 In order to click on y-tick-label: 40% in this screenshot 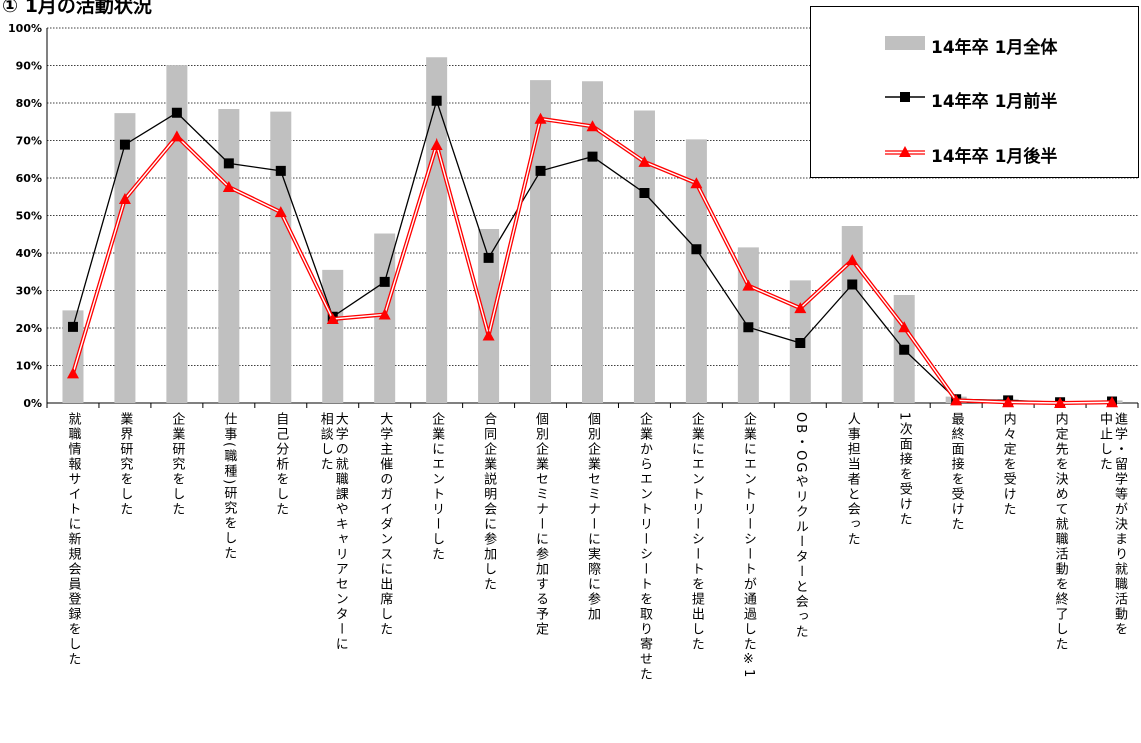, I will do `click(29, 253)`.